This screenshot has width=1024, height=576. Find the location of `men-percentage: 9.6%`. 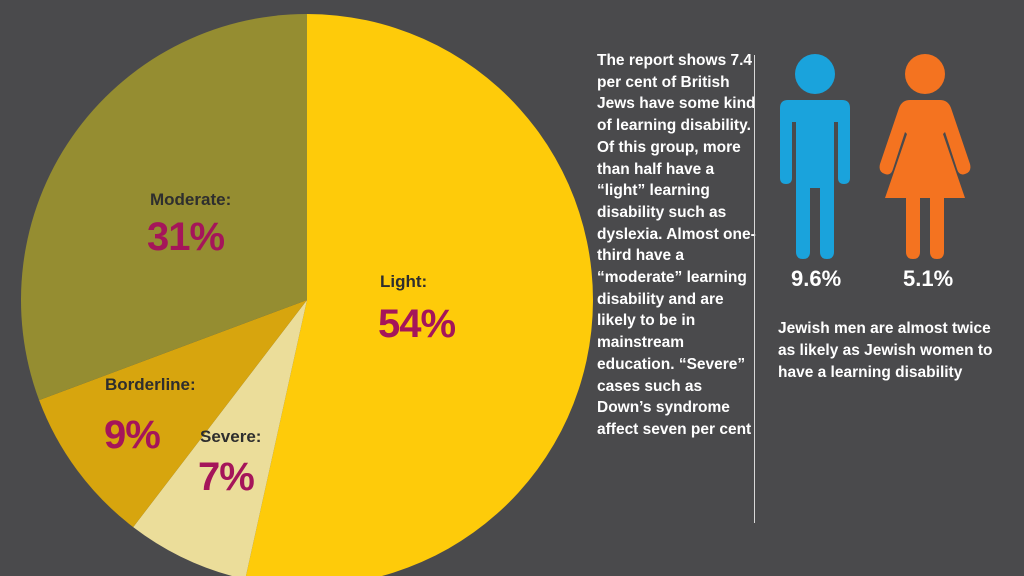

men-percentage: 9.6% is located at coordinates (816, 278).